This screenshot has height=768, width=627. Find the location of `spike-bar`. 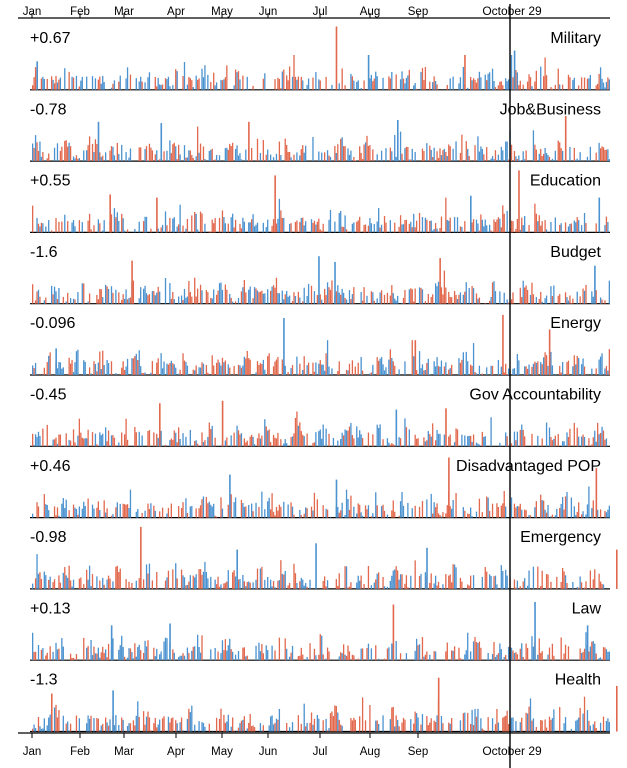

spike-bar is located at coordinates (170, 642).